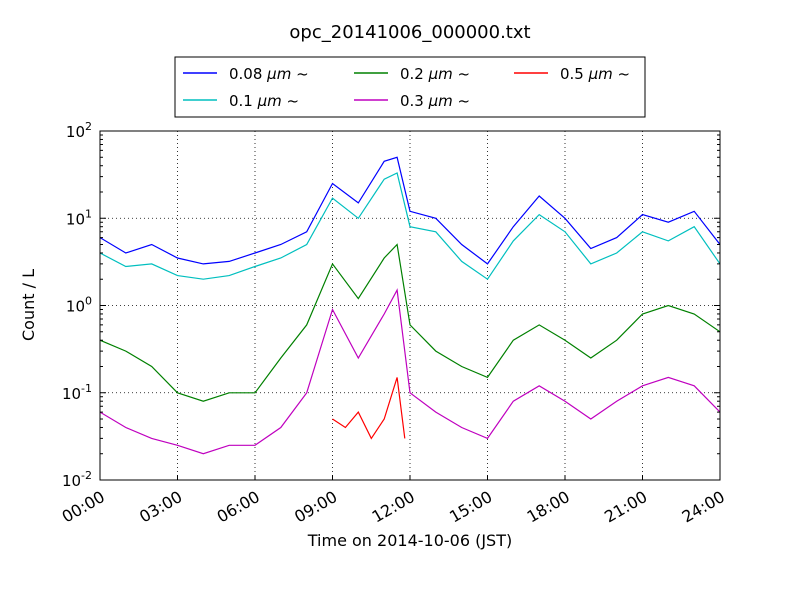  I want to click on y-axis-label: Count / L, so click(28, 305).